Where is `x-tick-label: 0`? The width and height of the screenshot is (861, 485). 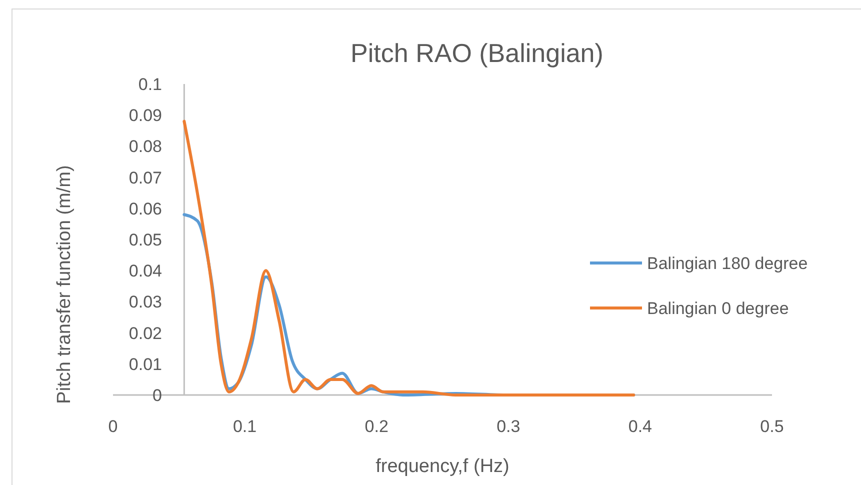 x-tick-label: 0 is located at coordinates (113, 426).